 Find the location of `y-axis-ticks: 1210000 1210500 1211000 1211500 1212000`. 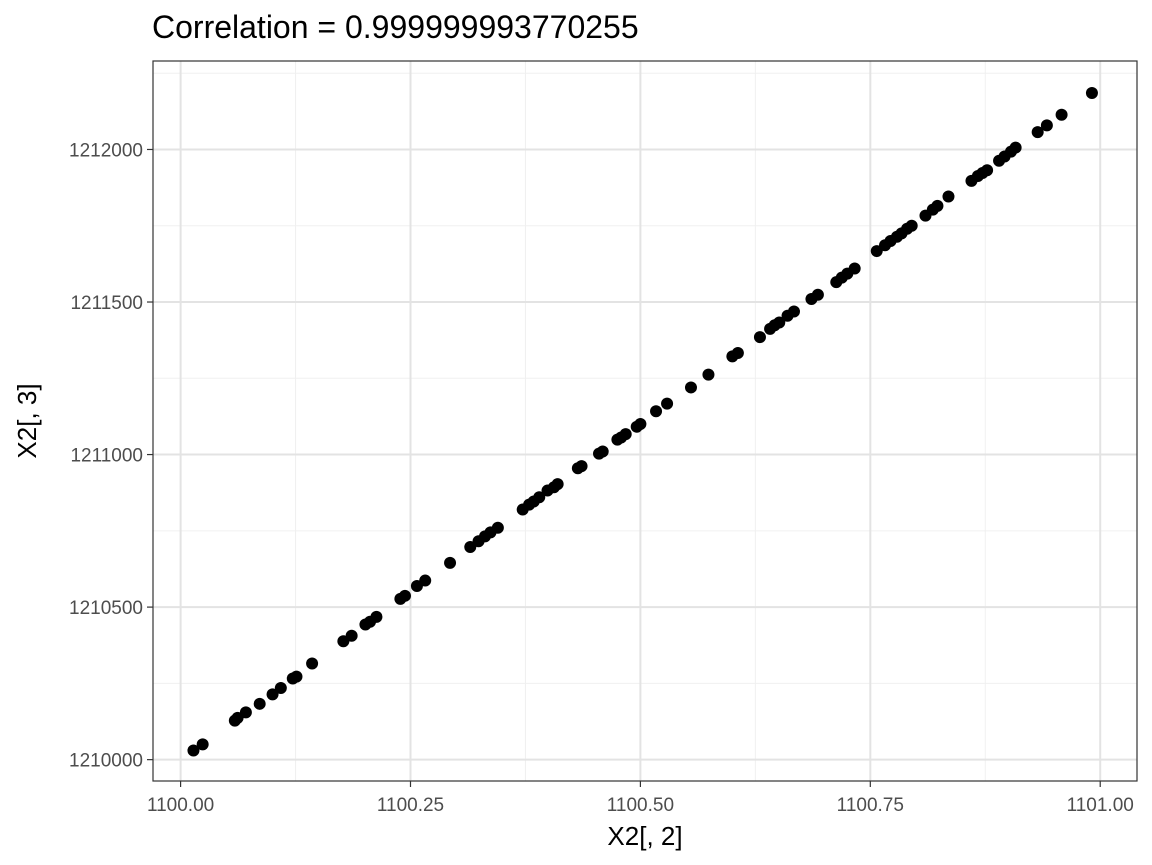

y-axis-ticks: 1210000 1210500 1211000 1211500 1212000 is located at coordinates (111, 456).